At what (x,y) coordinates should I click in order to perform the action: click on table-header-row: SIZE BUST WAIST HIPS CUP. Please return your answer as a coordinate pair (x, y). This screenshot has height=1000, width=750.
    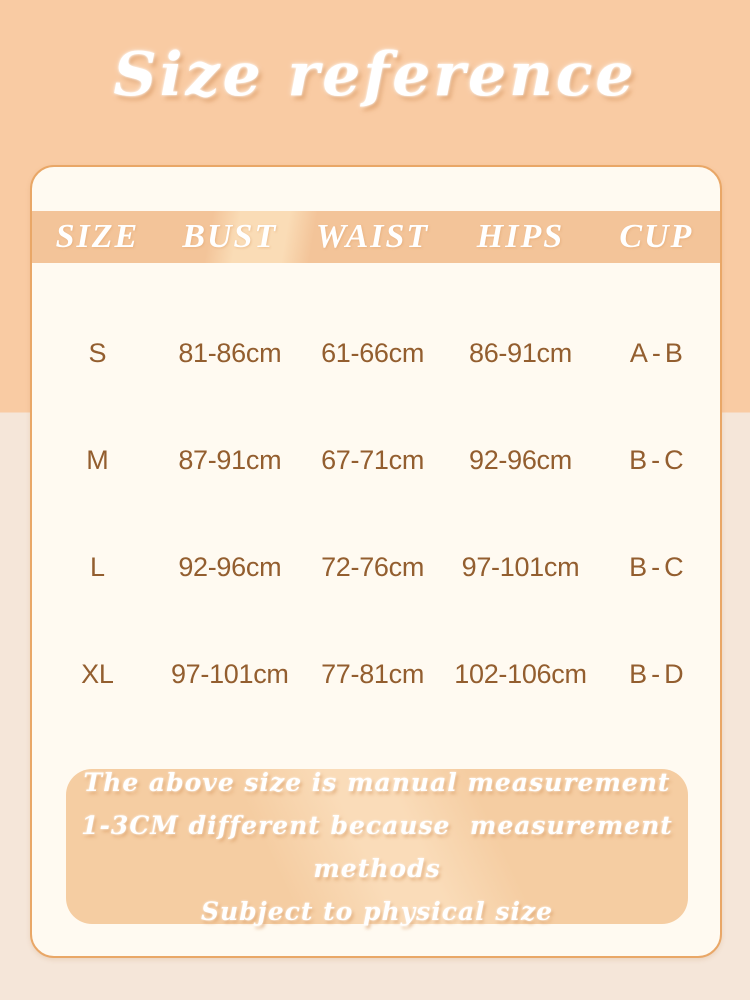
    Looking at the image, I should click on (376, 237).